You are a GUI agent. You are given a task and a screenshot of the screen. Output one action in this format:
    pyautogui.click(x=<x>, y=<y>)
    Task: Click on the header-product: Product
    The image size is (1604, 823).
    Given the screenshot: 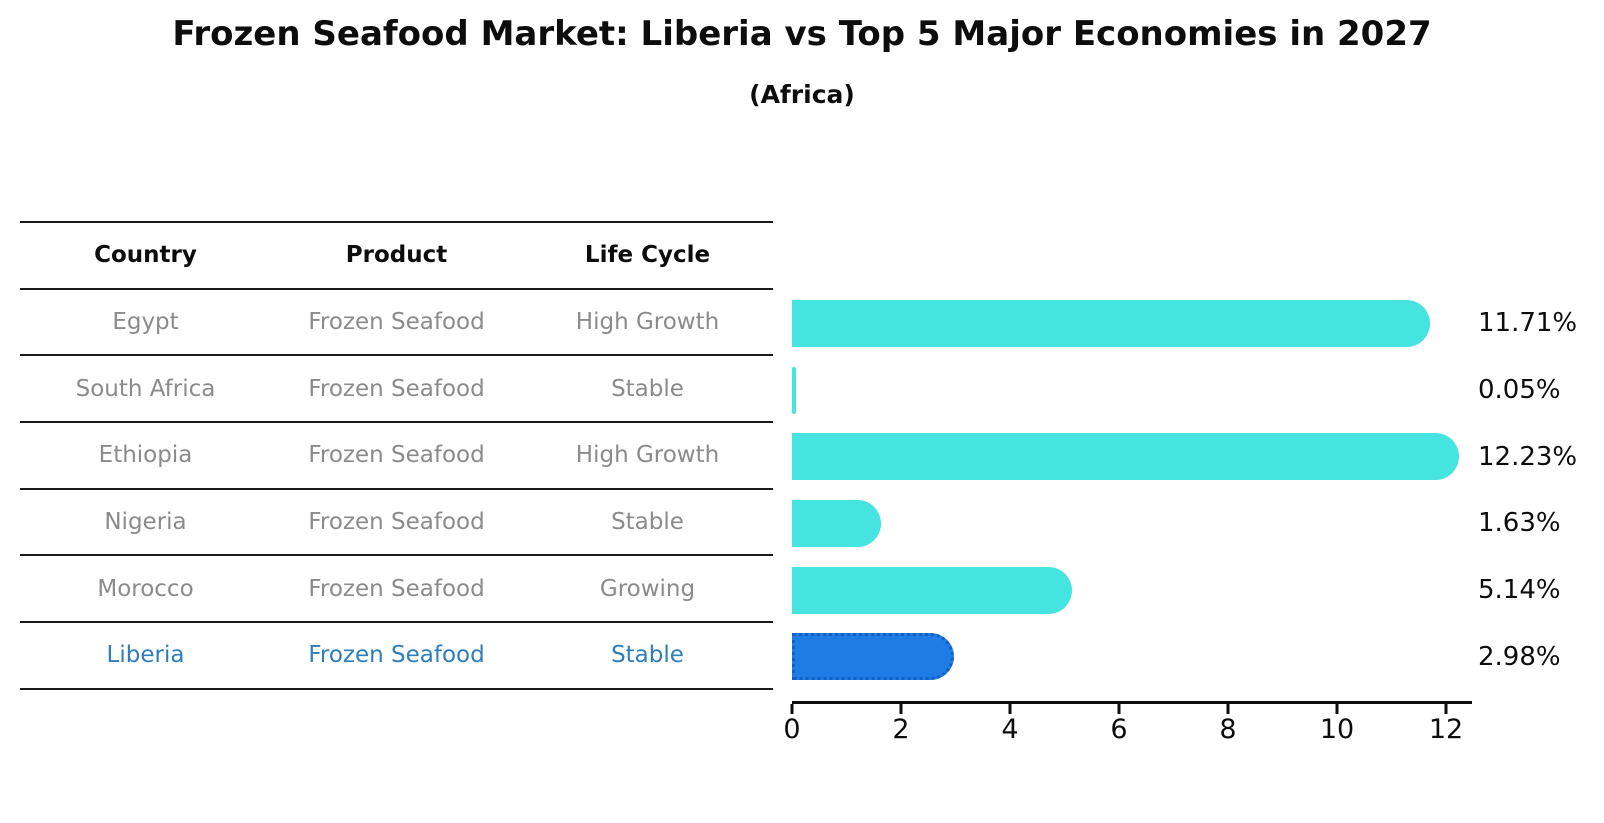 What is the action you would take?
    pyautogui.click(x=396, y=255)
    